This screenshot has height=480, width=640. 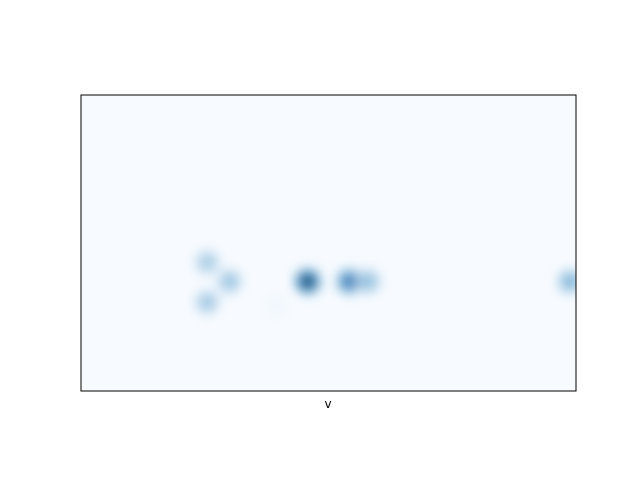 What do you see at coordinates (327, 404) in the screenshot?
I see `x-axis-label: v` at bounding box center [327, 404].